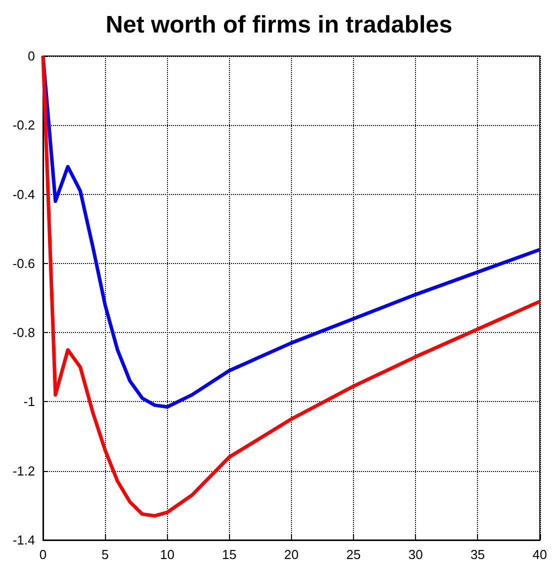  What do you see at coordinates (43, 554) in the screenshot?
I see `x-tick-label: 0` at bounding box center [43, 554].